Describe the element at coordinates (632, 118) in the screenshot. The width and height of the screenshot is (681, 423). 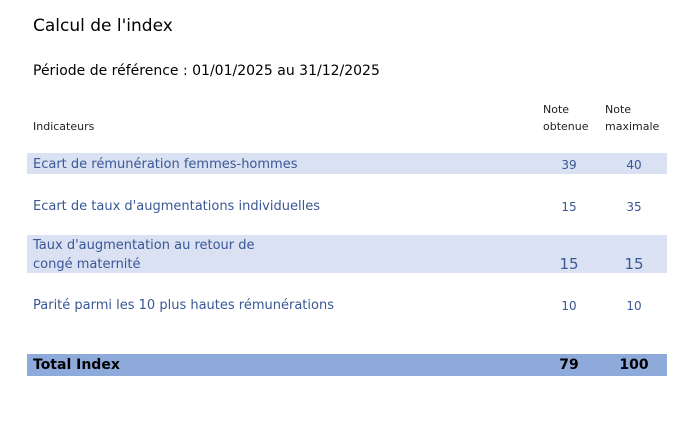
I see `header-max: Note maximale` at that location.